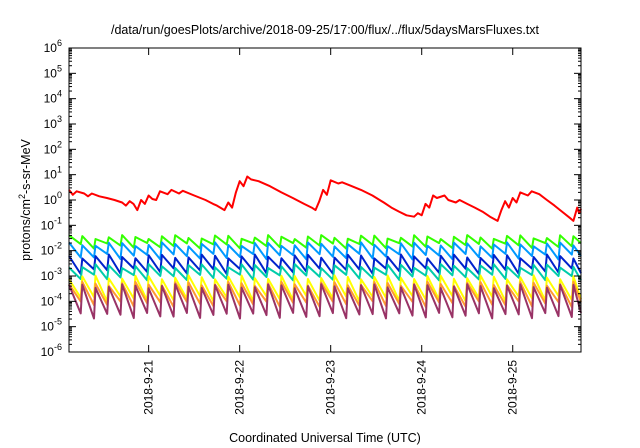 This screenshot has height=448, width=640. Describe the element at coordinates (53, 173) in the screenshot. I see `y-tick-label: 10¹` at that location.